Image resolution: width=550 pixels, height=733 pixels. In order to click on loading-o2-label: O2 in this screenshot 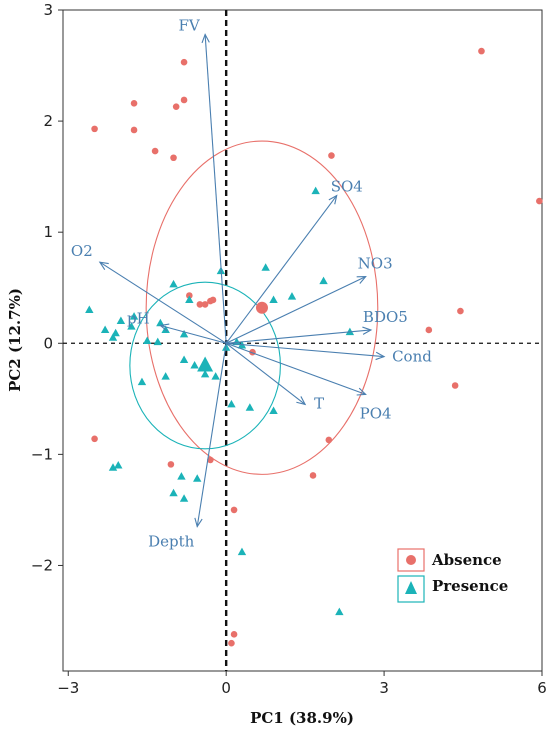, I will do `click(82, 251)`.